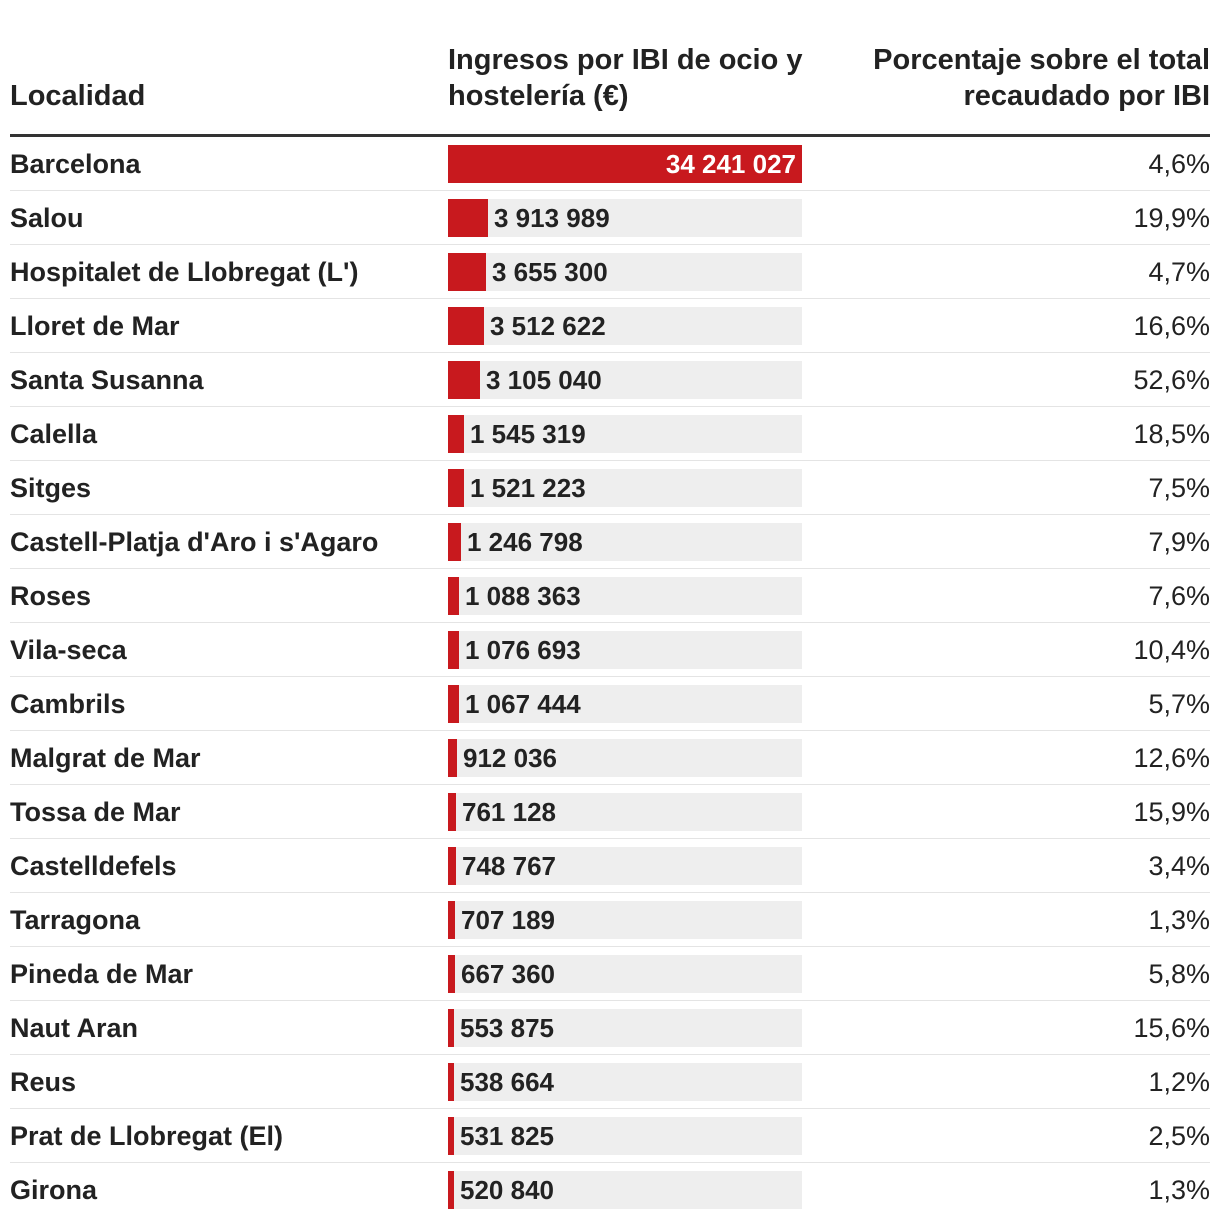 The width and height of the screenshot is (1220, 1226). Describe the element at coordinates (68, 650) in the screenshot. I see `localidad-label: Vila-seca` at that location.